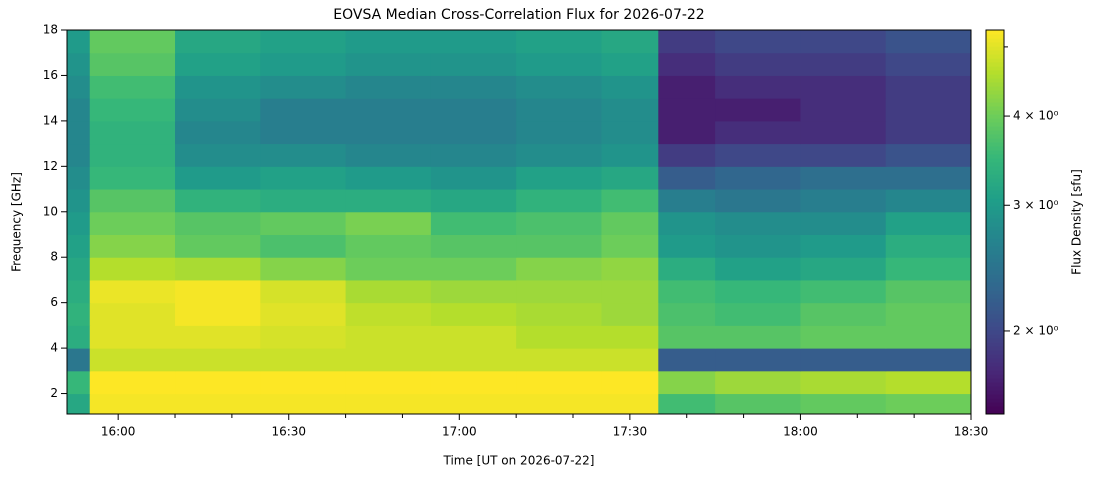 The image size is (1093, 477). I want to click on x-tick-label: 18:30, so click(971, 432).